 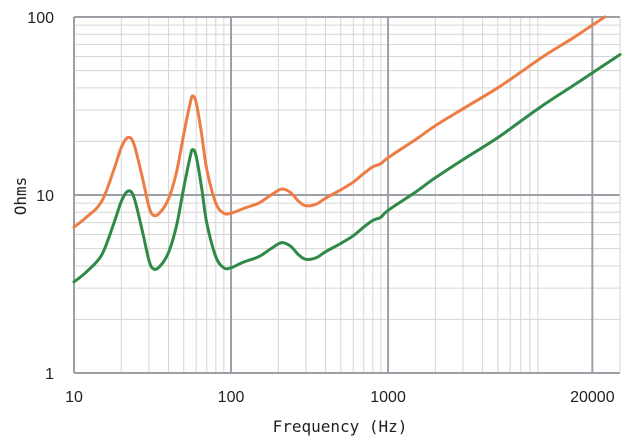 I want to click on x-axis-title: Frequency (Hz), so click(x=340, y=426).